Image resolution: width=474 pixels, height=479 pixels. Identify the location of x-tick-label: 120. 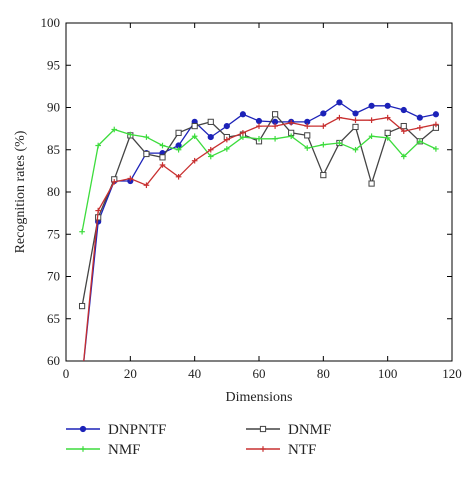
(452, 373).